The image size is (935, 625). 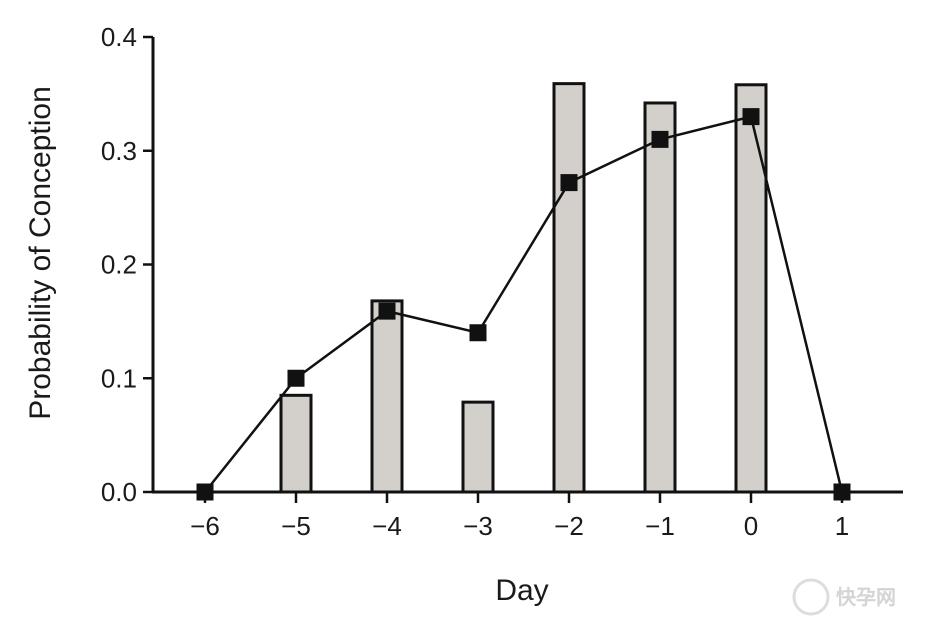 I want to click on watermark-logo: 快孕网, so click(x=844, y=597).